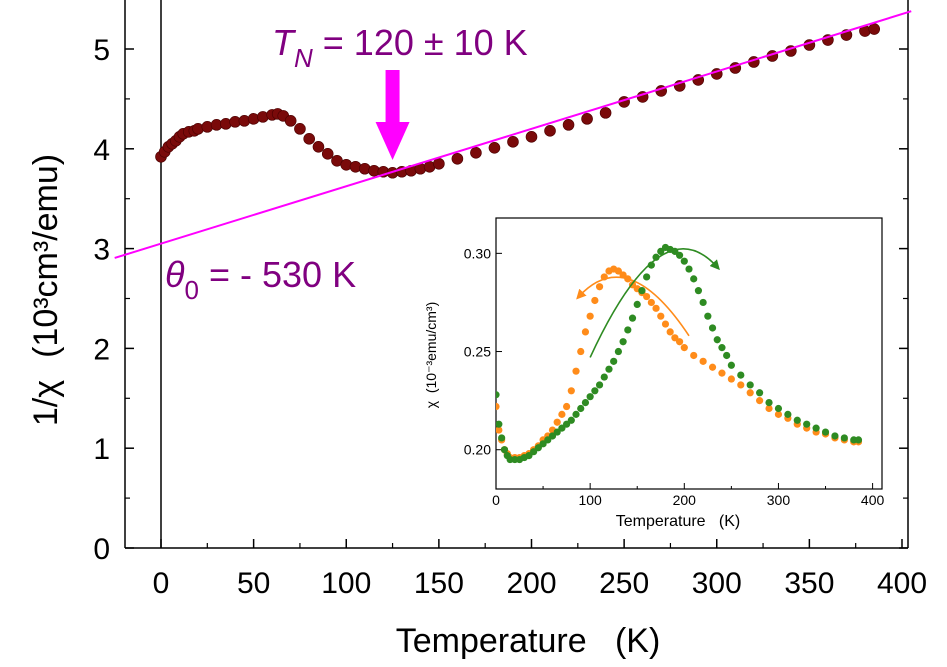  Describe the element at coordinates (346, 583) in the screenshot. I see `main-x-tick-label: 100` at that location.